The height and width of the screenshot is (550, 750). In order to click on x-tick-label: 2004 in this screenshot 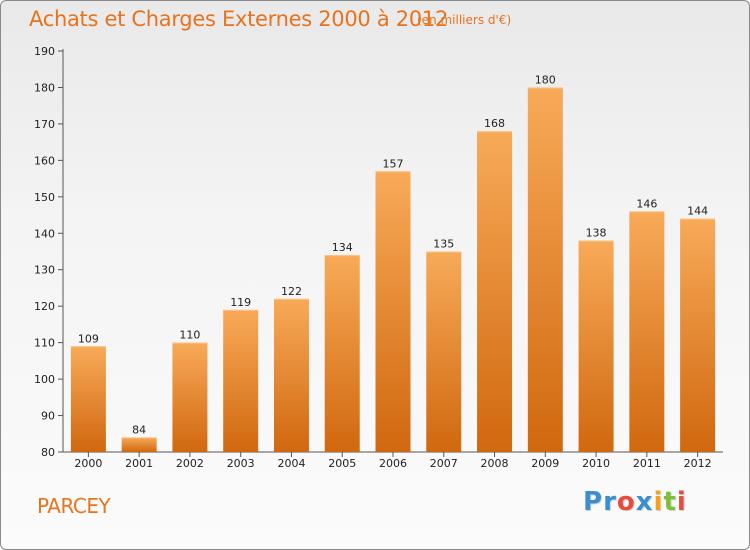, I will do `click(291, 463)`.